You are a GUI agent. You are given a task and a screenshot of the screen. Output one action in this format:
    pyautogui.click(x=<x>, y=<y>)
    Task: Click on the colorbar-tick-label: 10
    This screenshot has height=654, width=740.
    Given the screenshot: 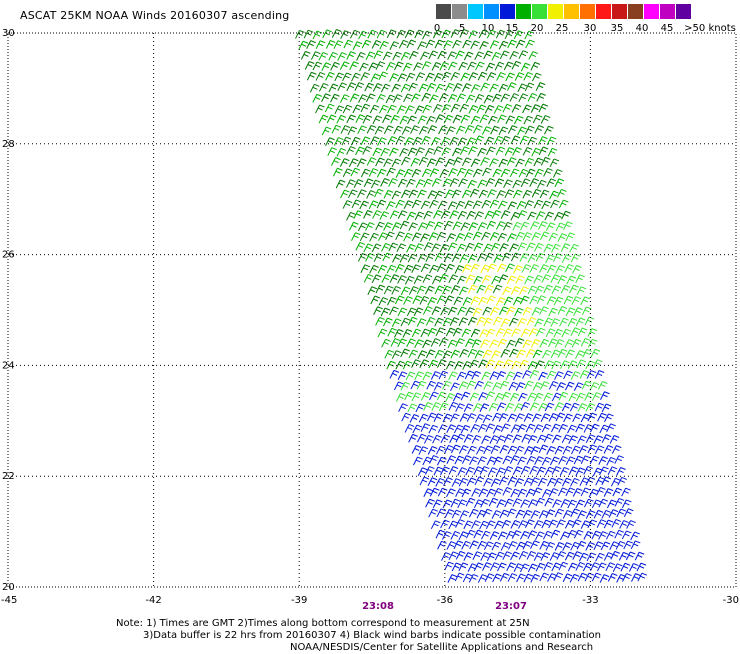 What is the action you would take?
    pyautogui.click(x=488, y=28)
    